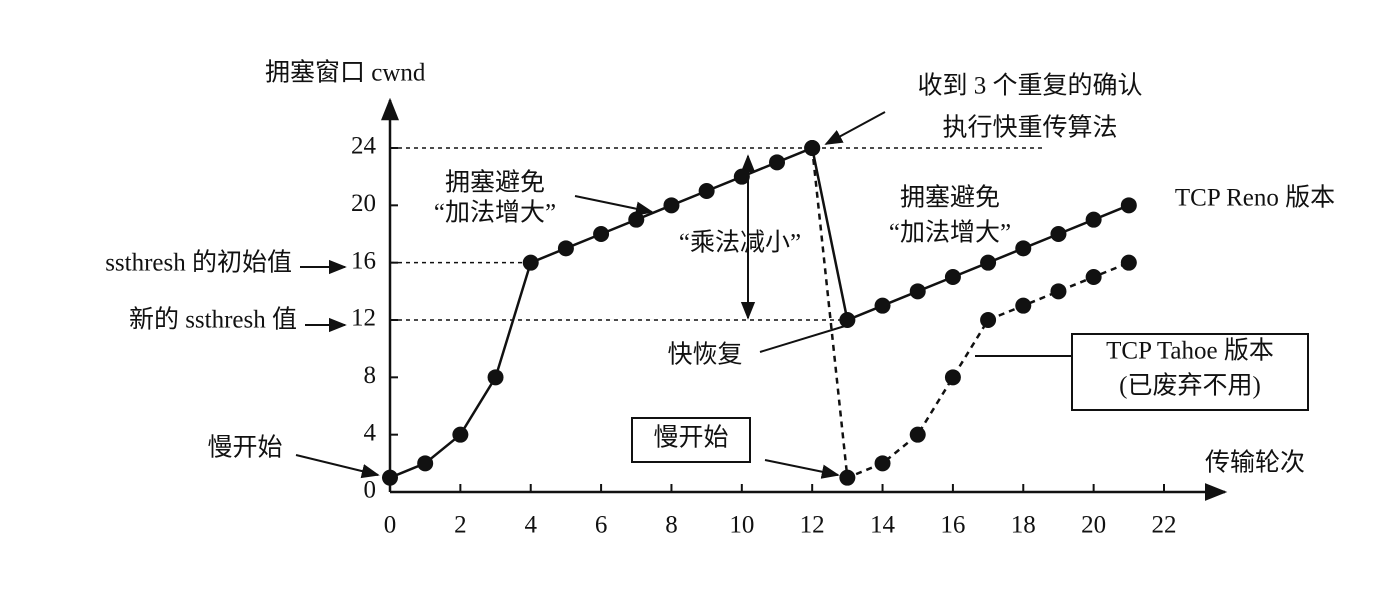  Describe the element at coordinates (1023, 525) in the screenshot. I see `x-tick-label: 18` at that location.